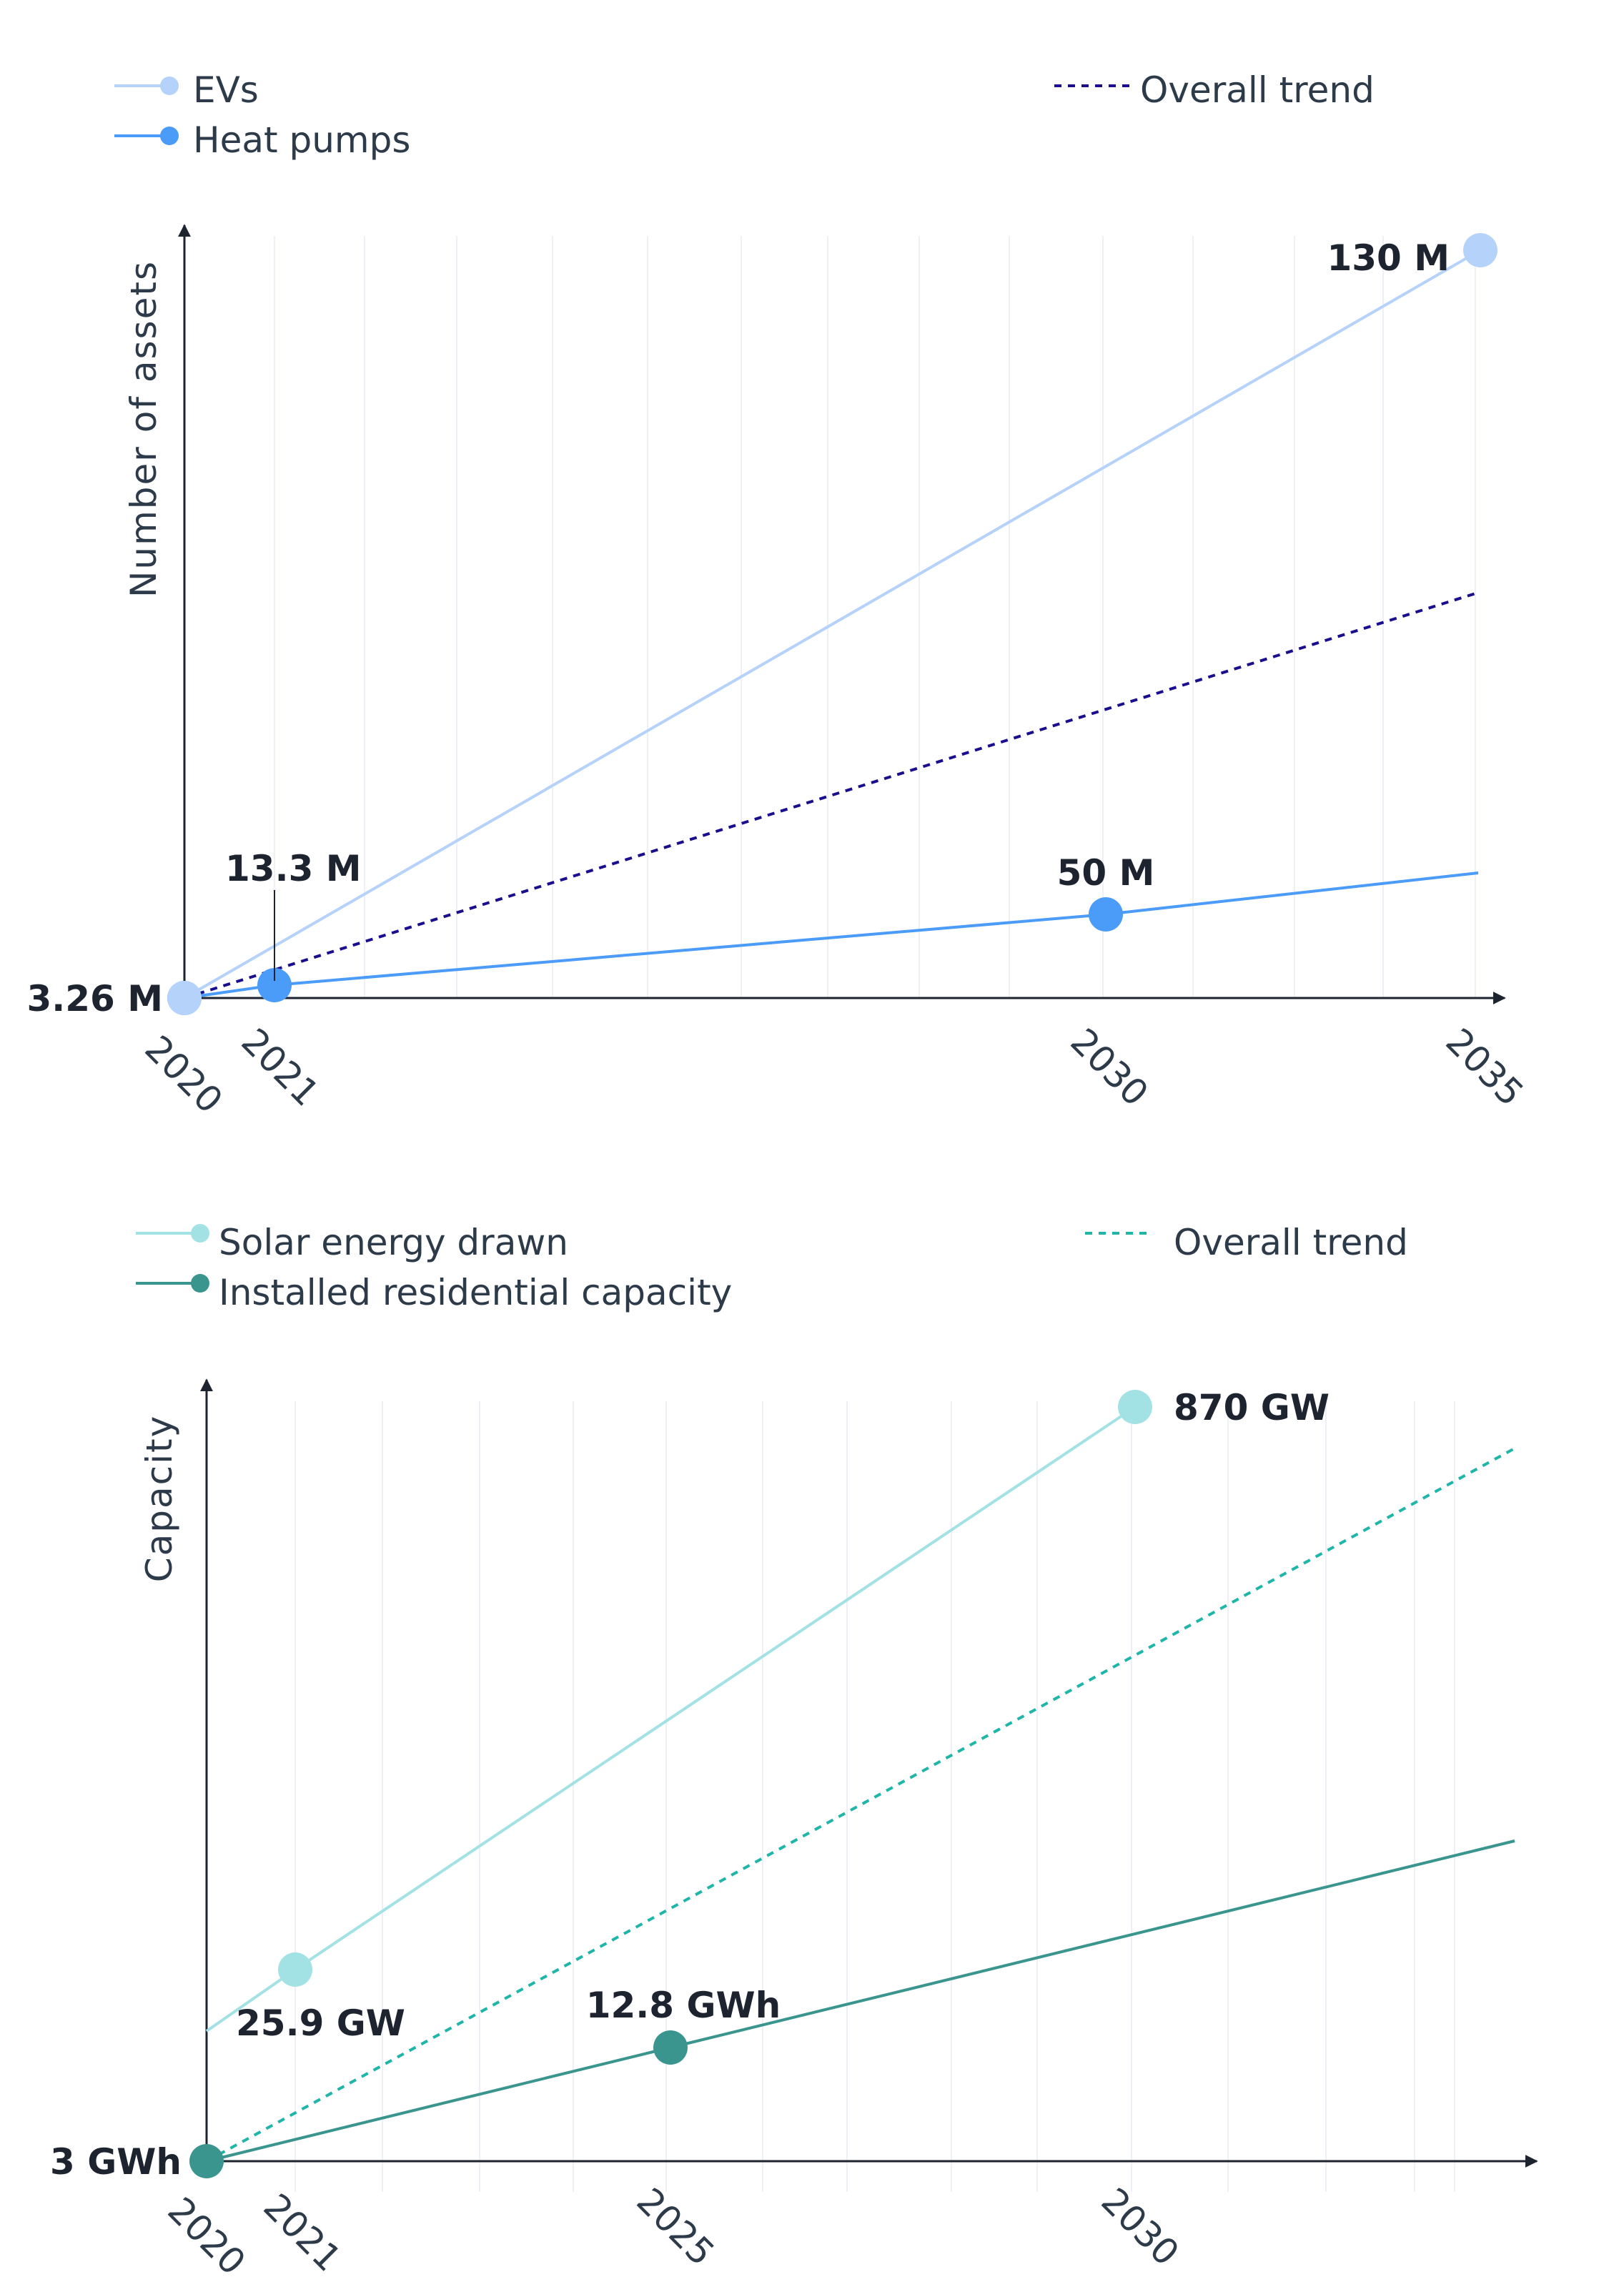 The image size is (1624, 2282). I want to click on label-870gw: 870 GW, so click(1252, 1407).